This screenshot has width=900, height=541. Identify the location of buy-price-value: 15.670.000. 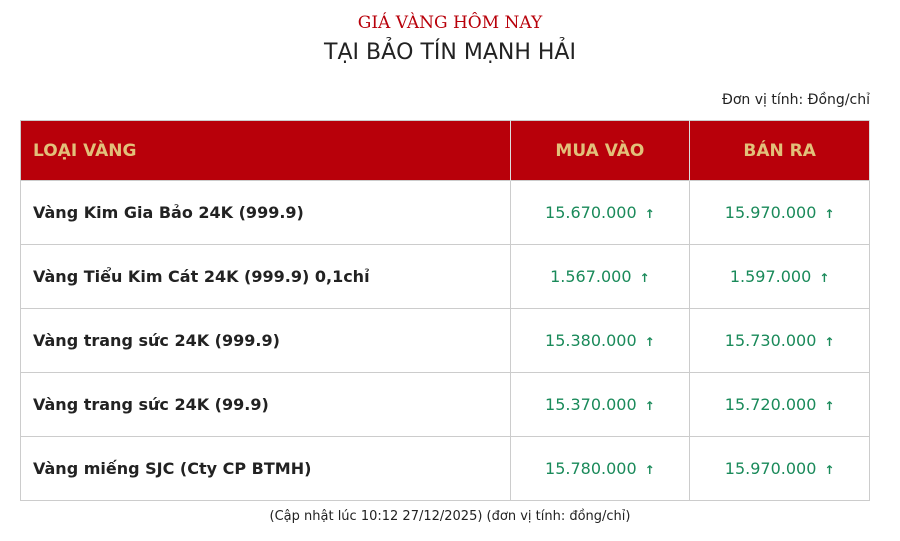
(591, 212).